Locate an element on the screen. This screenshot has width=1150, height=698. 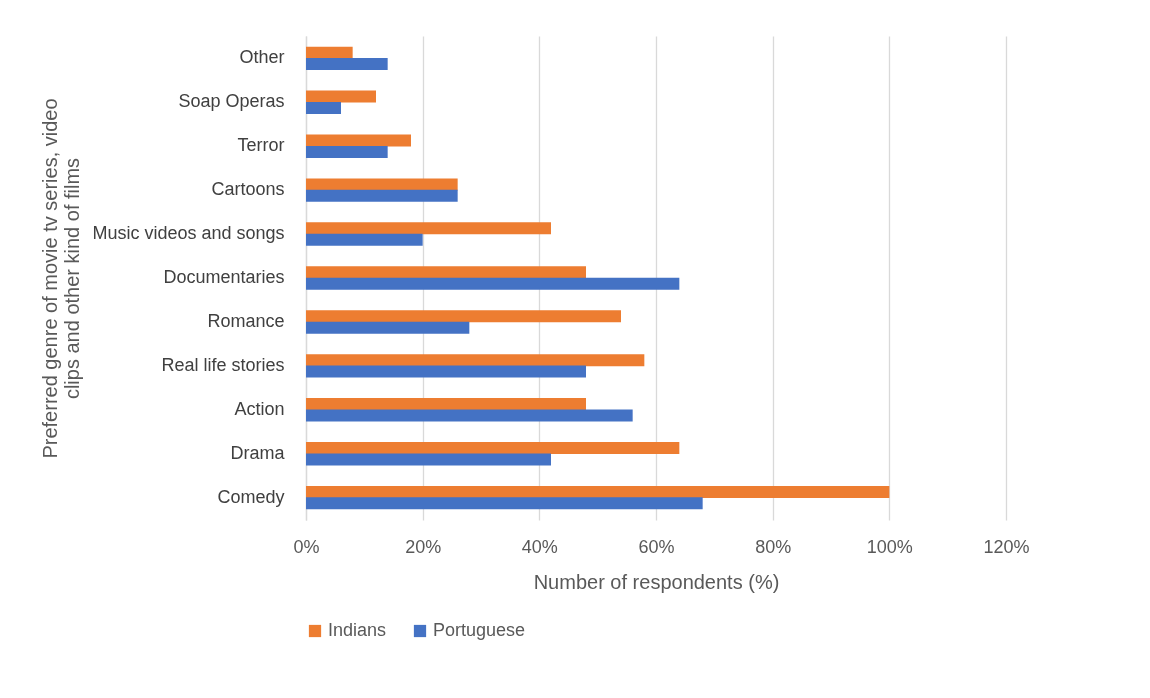
x-axis-title: Number of respondents (%) is located at coordinates (656, 581).